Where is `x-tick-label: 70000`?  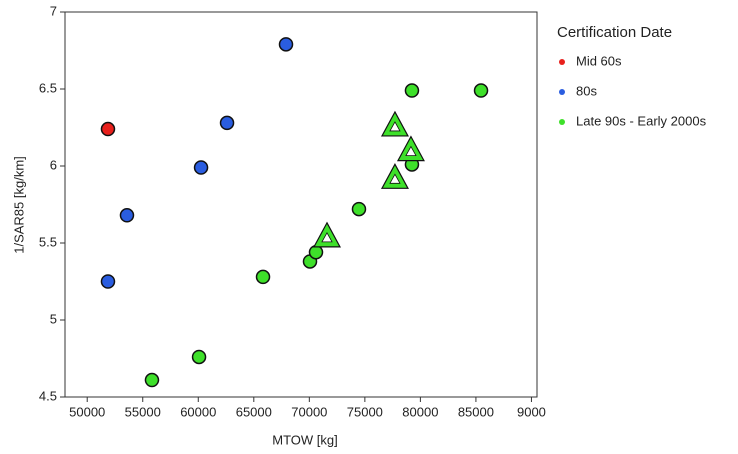 x-tick-label: 70000 is located at coordinates (309, 411).